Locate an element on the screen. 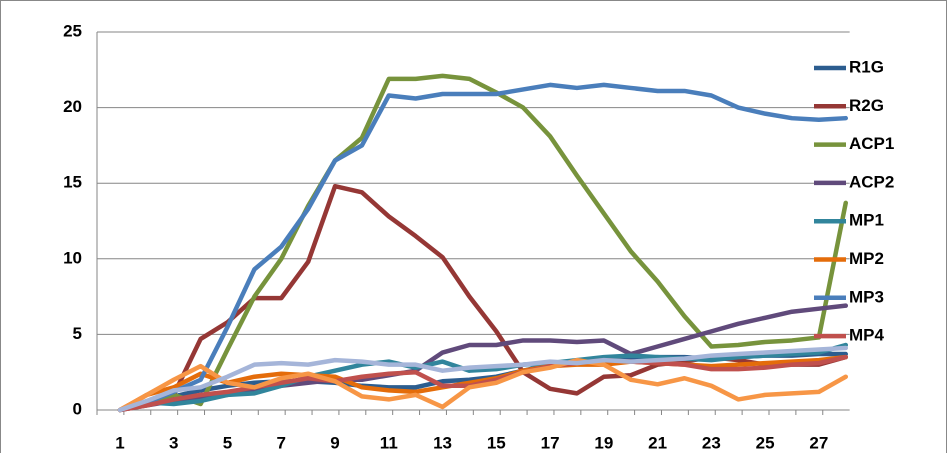 The height and width of the screenshot is (453, 948). y-tick-label: 0 is located at coordinates (77, 408).